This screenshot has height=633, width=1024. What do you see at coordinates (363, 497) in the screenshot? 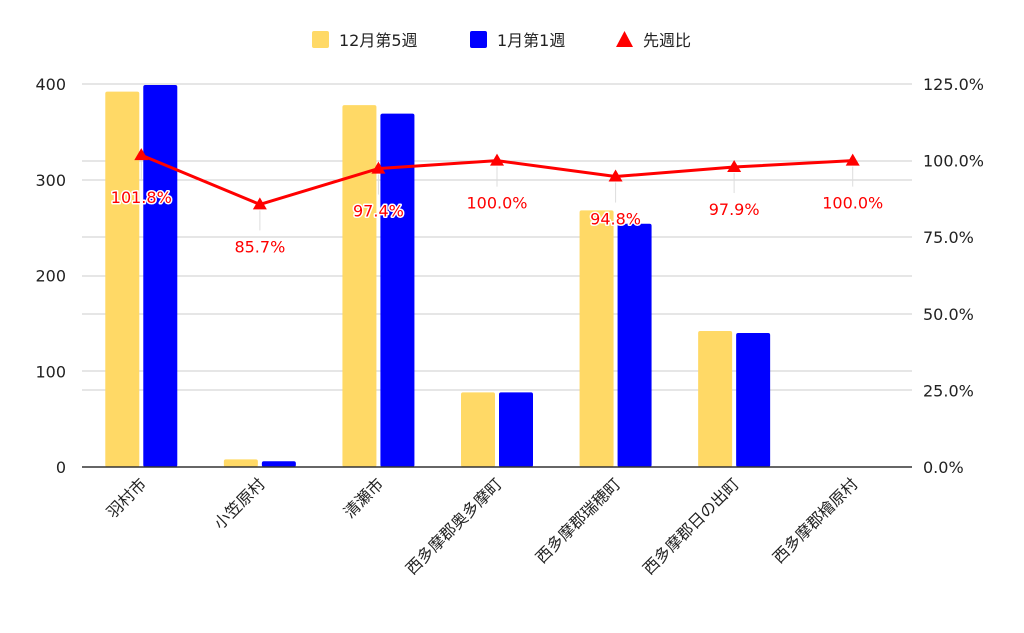
I see `category-label: 清瀬市` at bounding box center [363, 497].